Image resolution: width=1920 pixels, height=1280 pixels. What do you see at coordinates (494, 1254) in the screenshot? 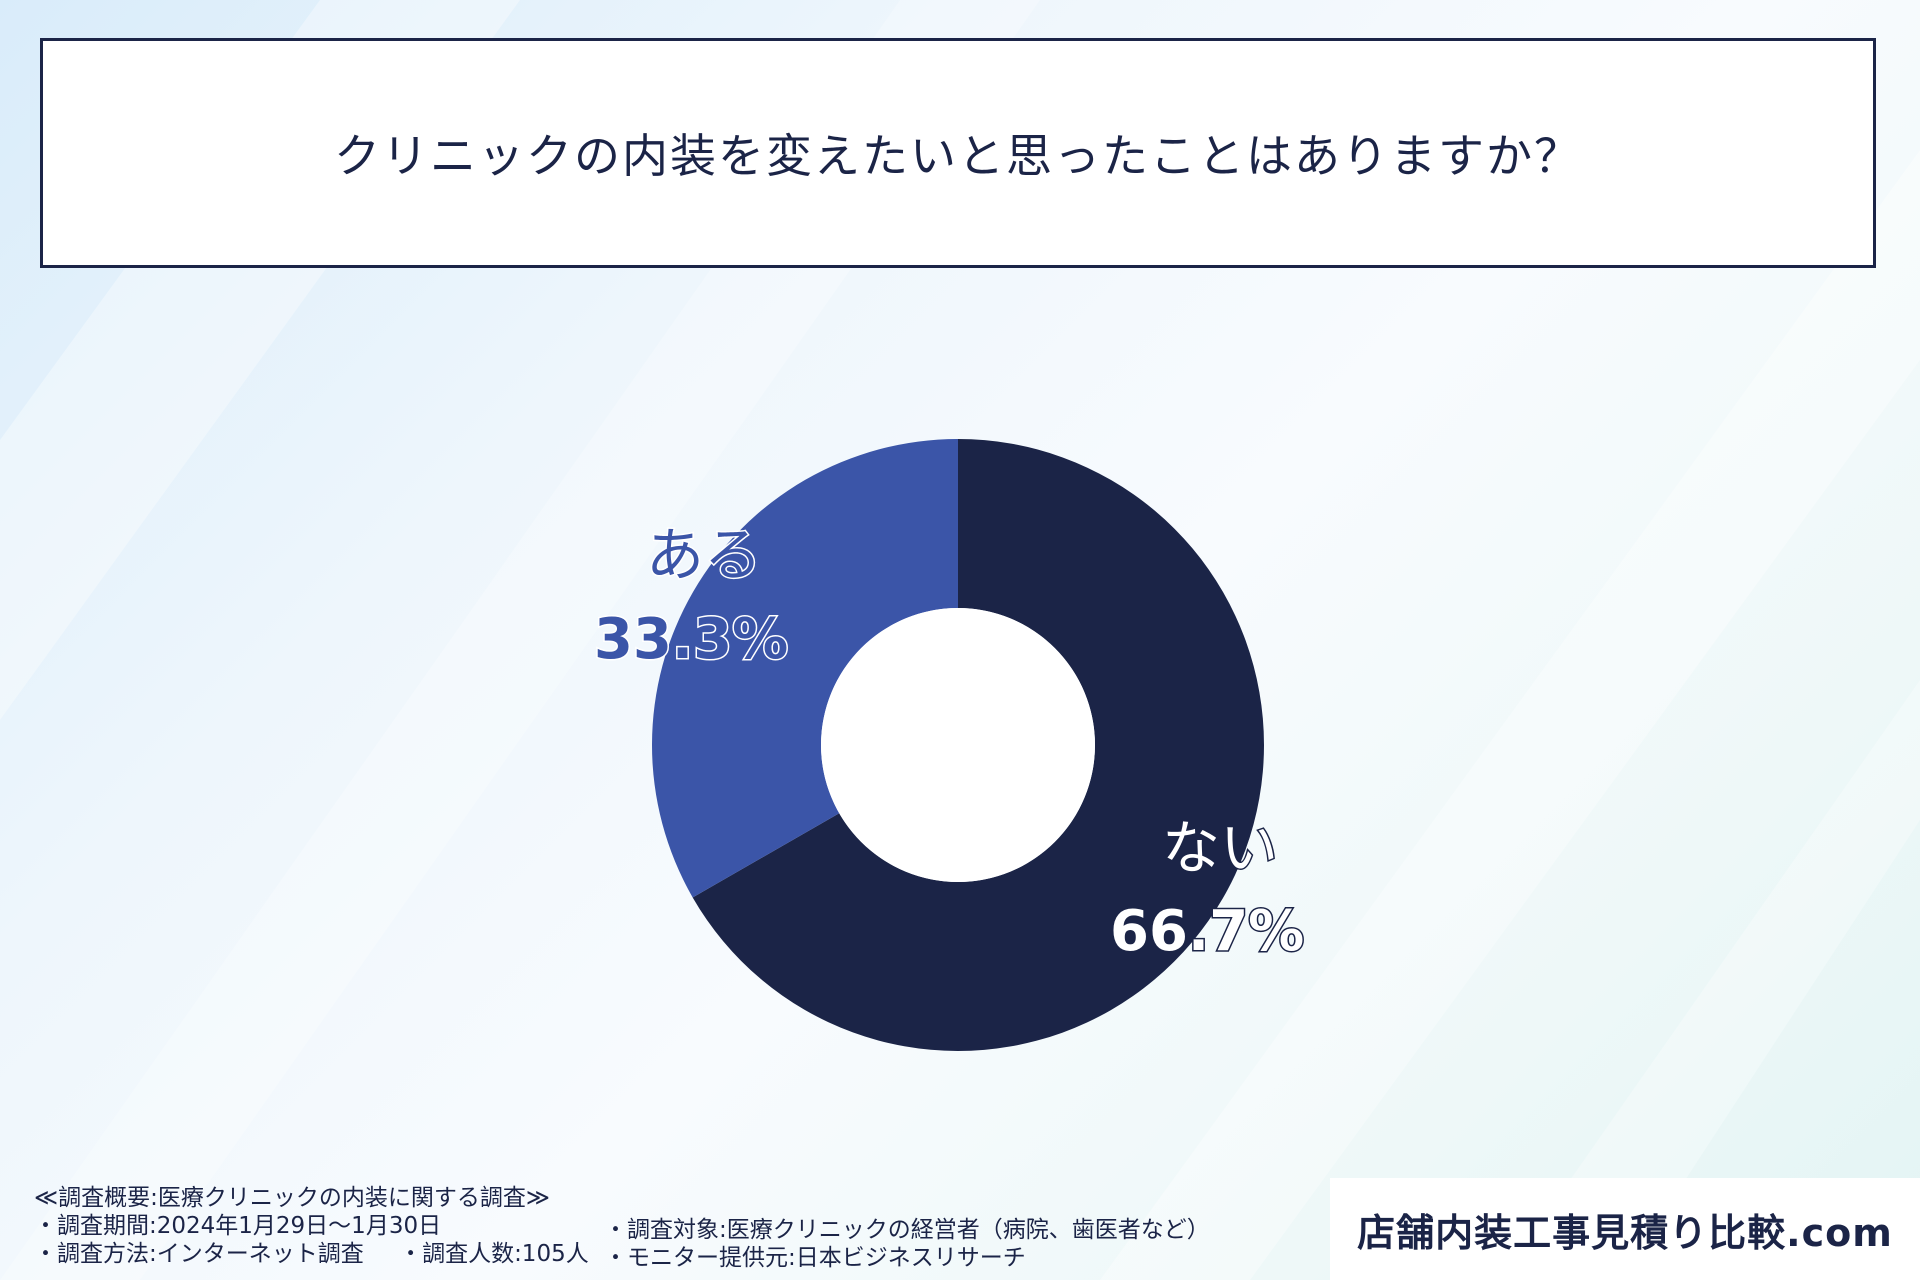
I see `survey-count: ・調査人数:105人` at bounding box center [494, 1254].